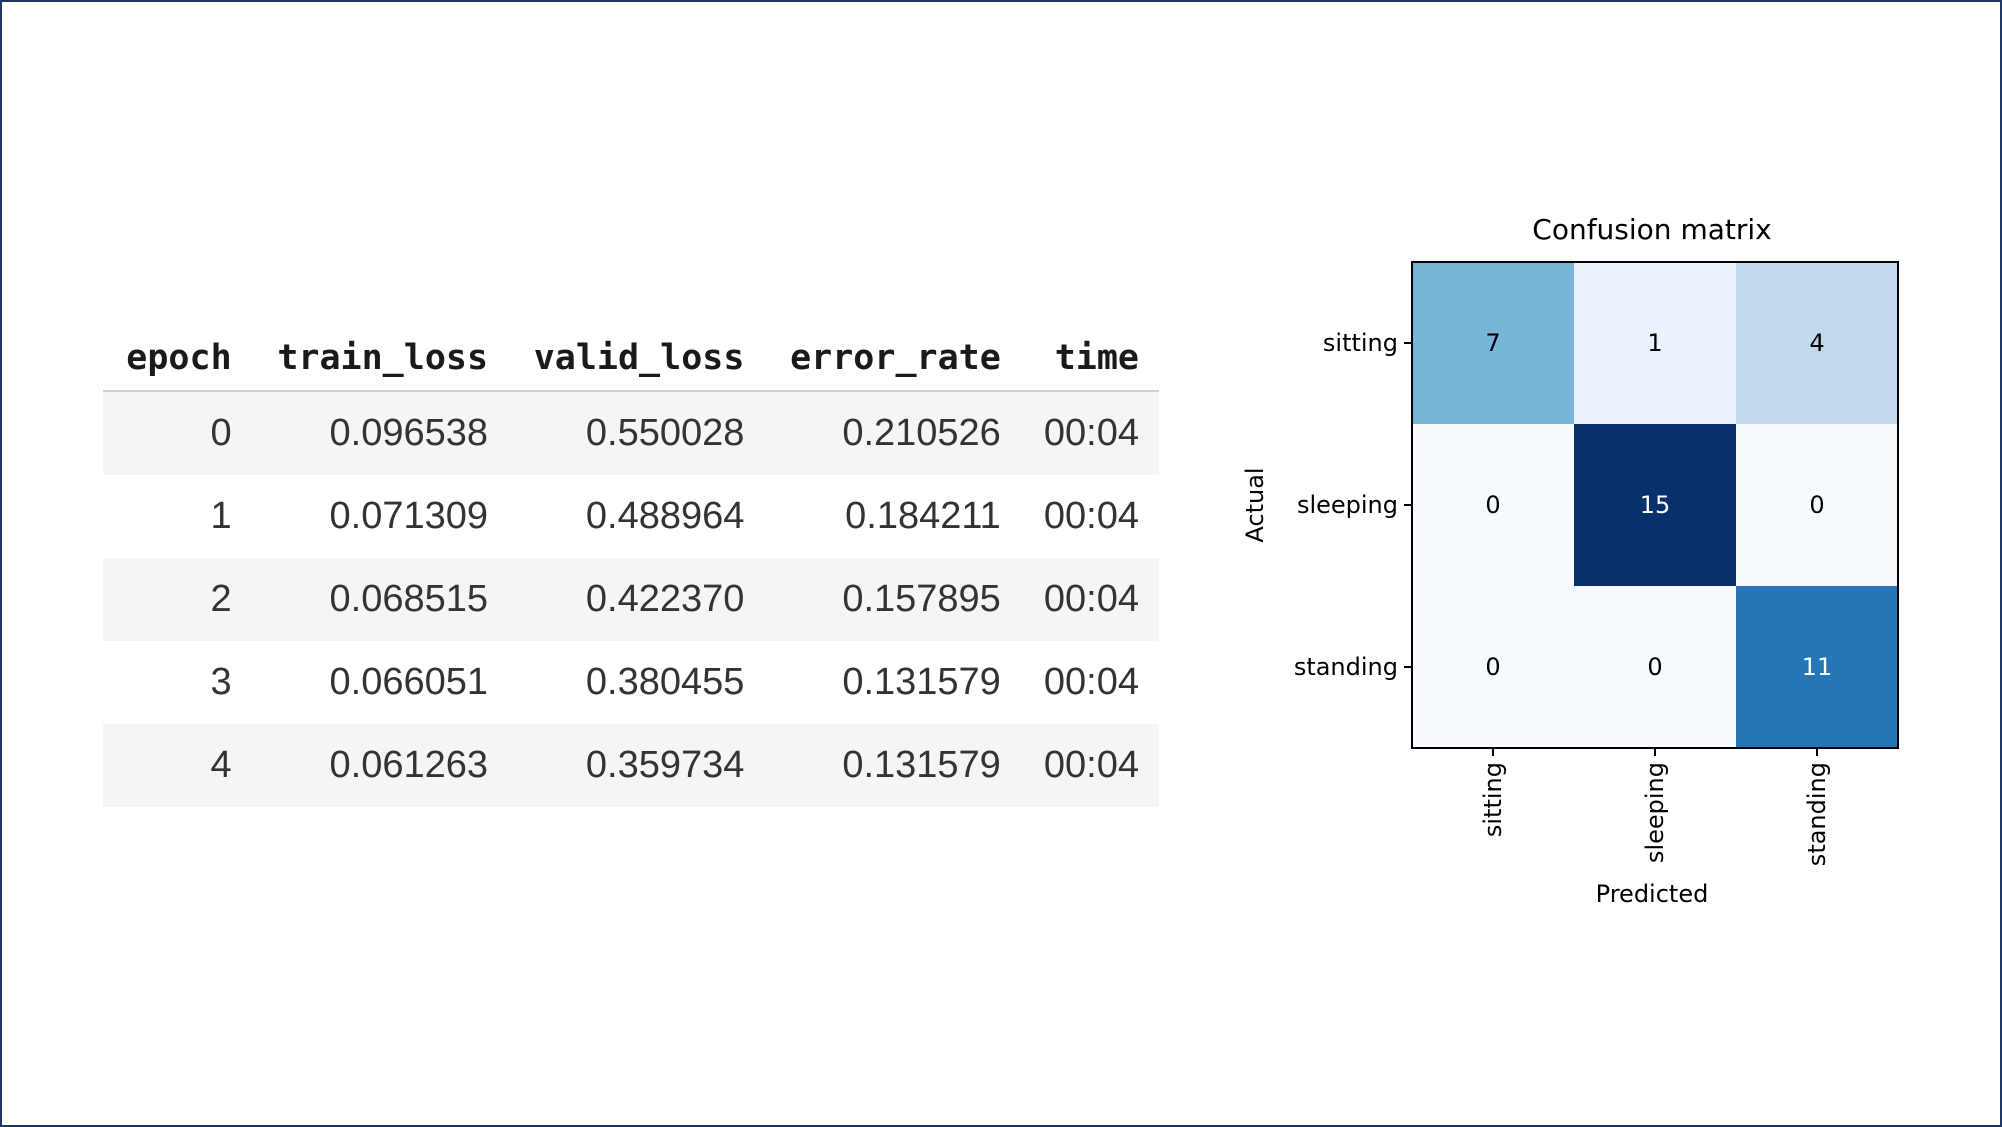 The height and width of the screenshot is (1127, 2002). What do you see at coordinates (1493, 799) in the screenshot?
I see `x-tick-label: sitting` at bounding box center [1493, 799].